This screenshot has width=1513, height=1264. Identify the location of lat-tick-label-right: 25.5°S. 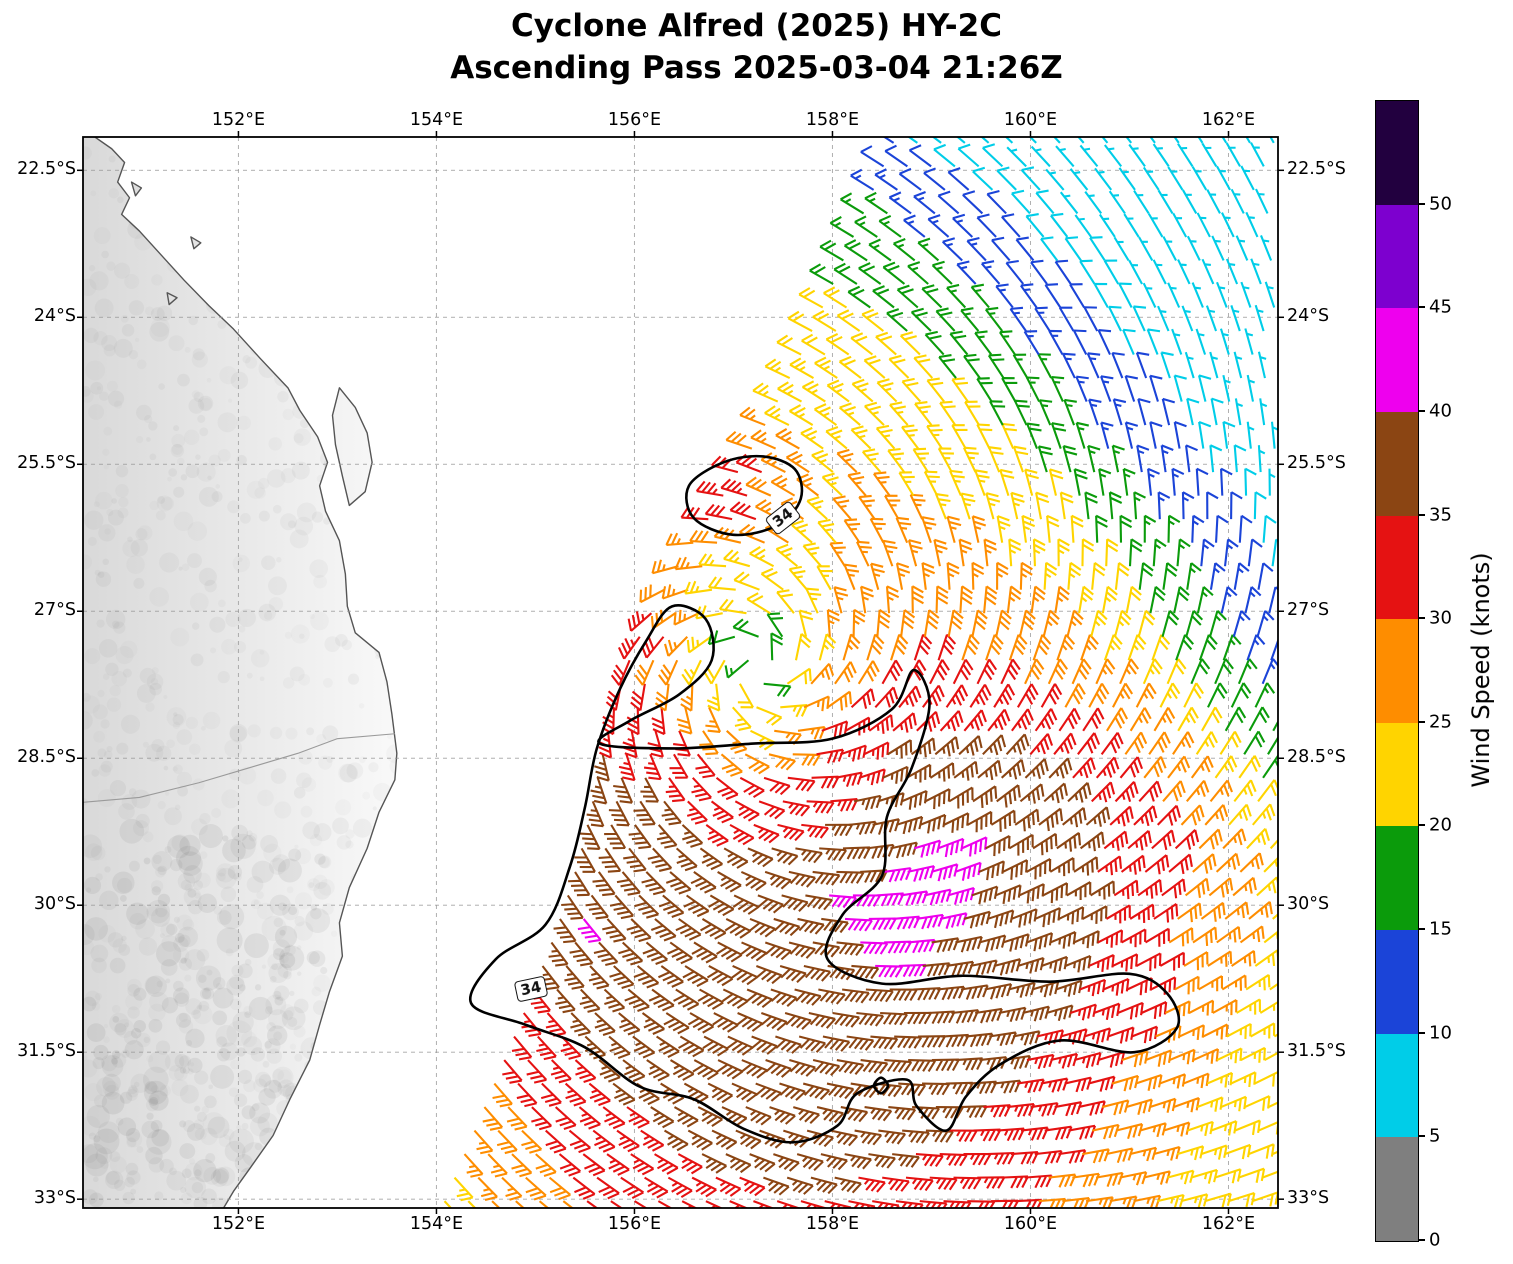
(1316, 463).